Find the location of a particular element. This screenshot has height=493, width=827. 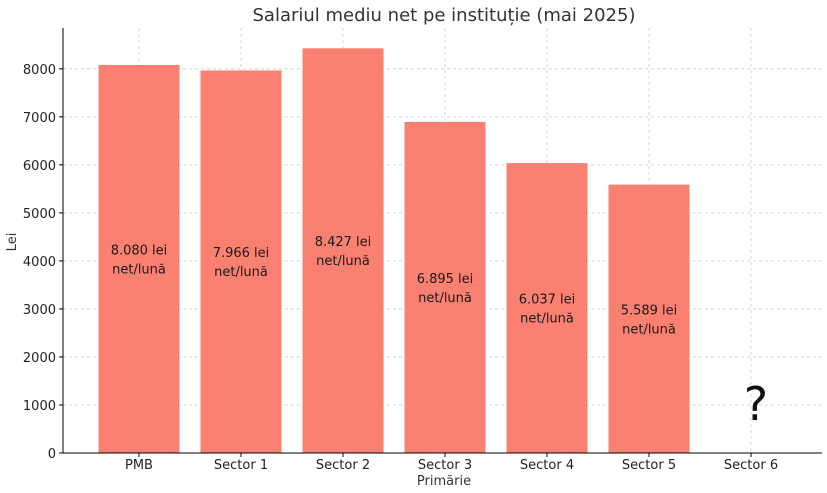

x-tick-label: Sector 6 is located at coordinates (751, 465).